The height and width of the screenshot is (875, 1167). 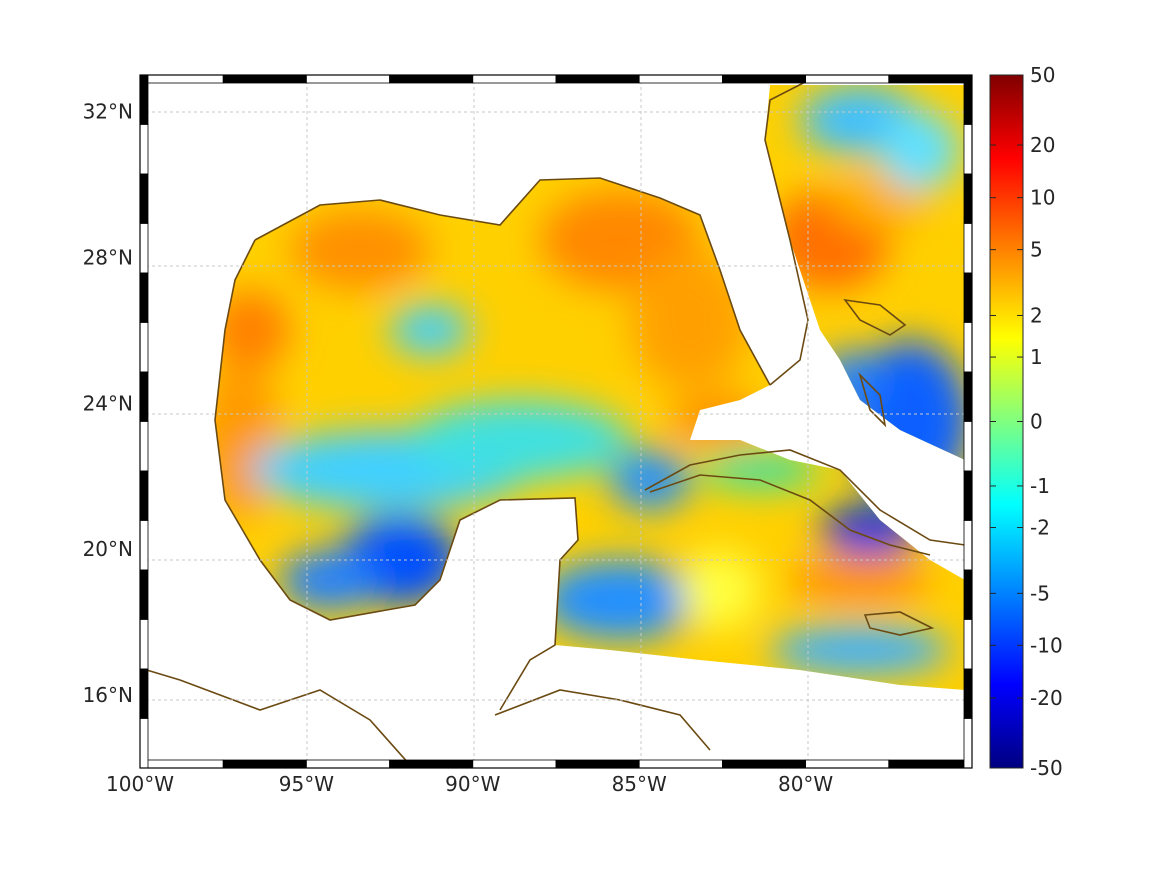 I want to click on lon-tick-label: 90°W, so click(x=472, y=784).